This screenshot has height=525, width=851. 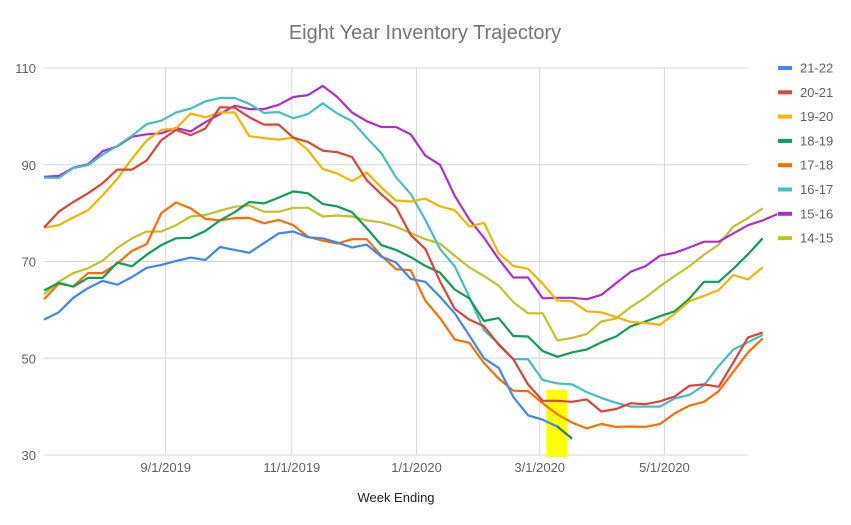 I want to click on y-tick-label: 90, so click(x=29, y=165).